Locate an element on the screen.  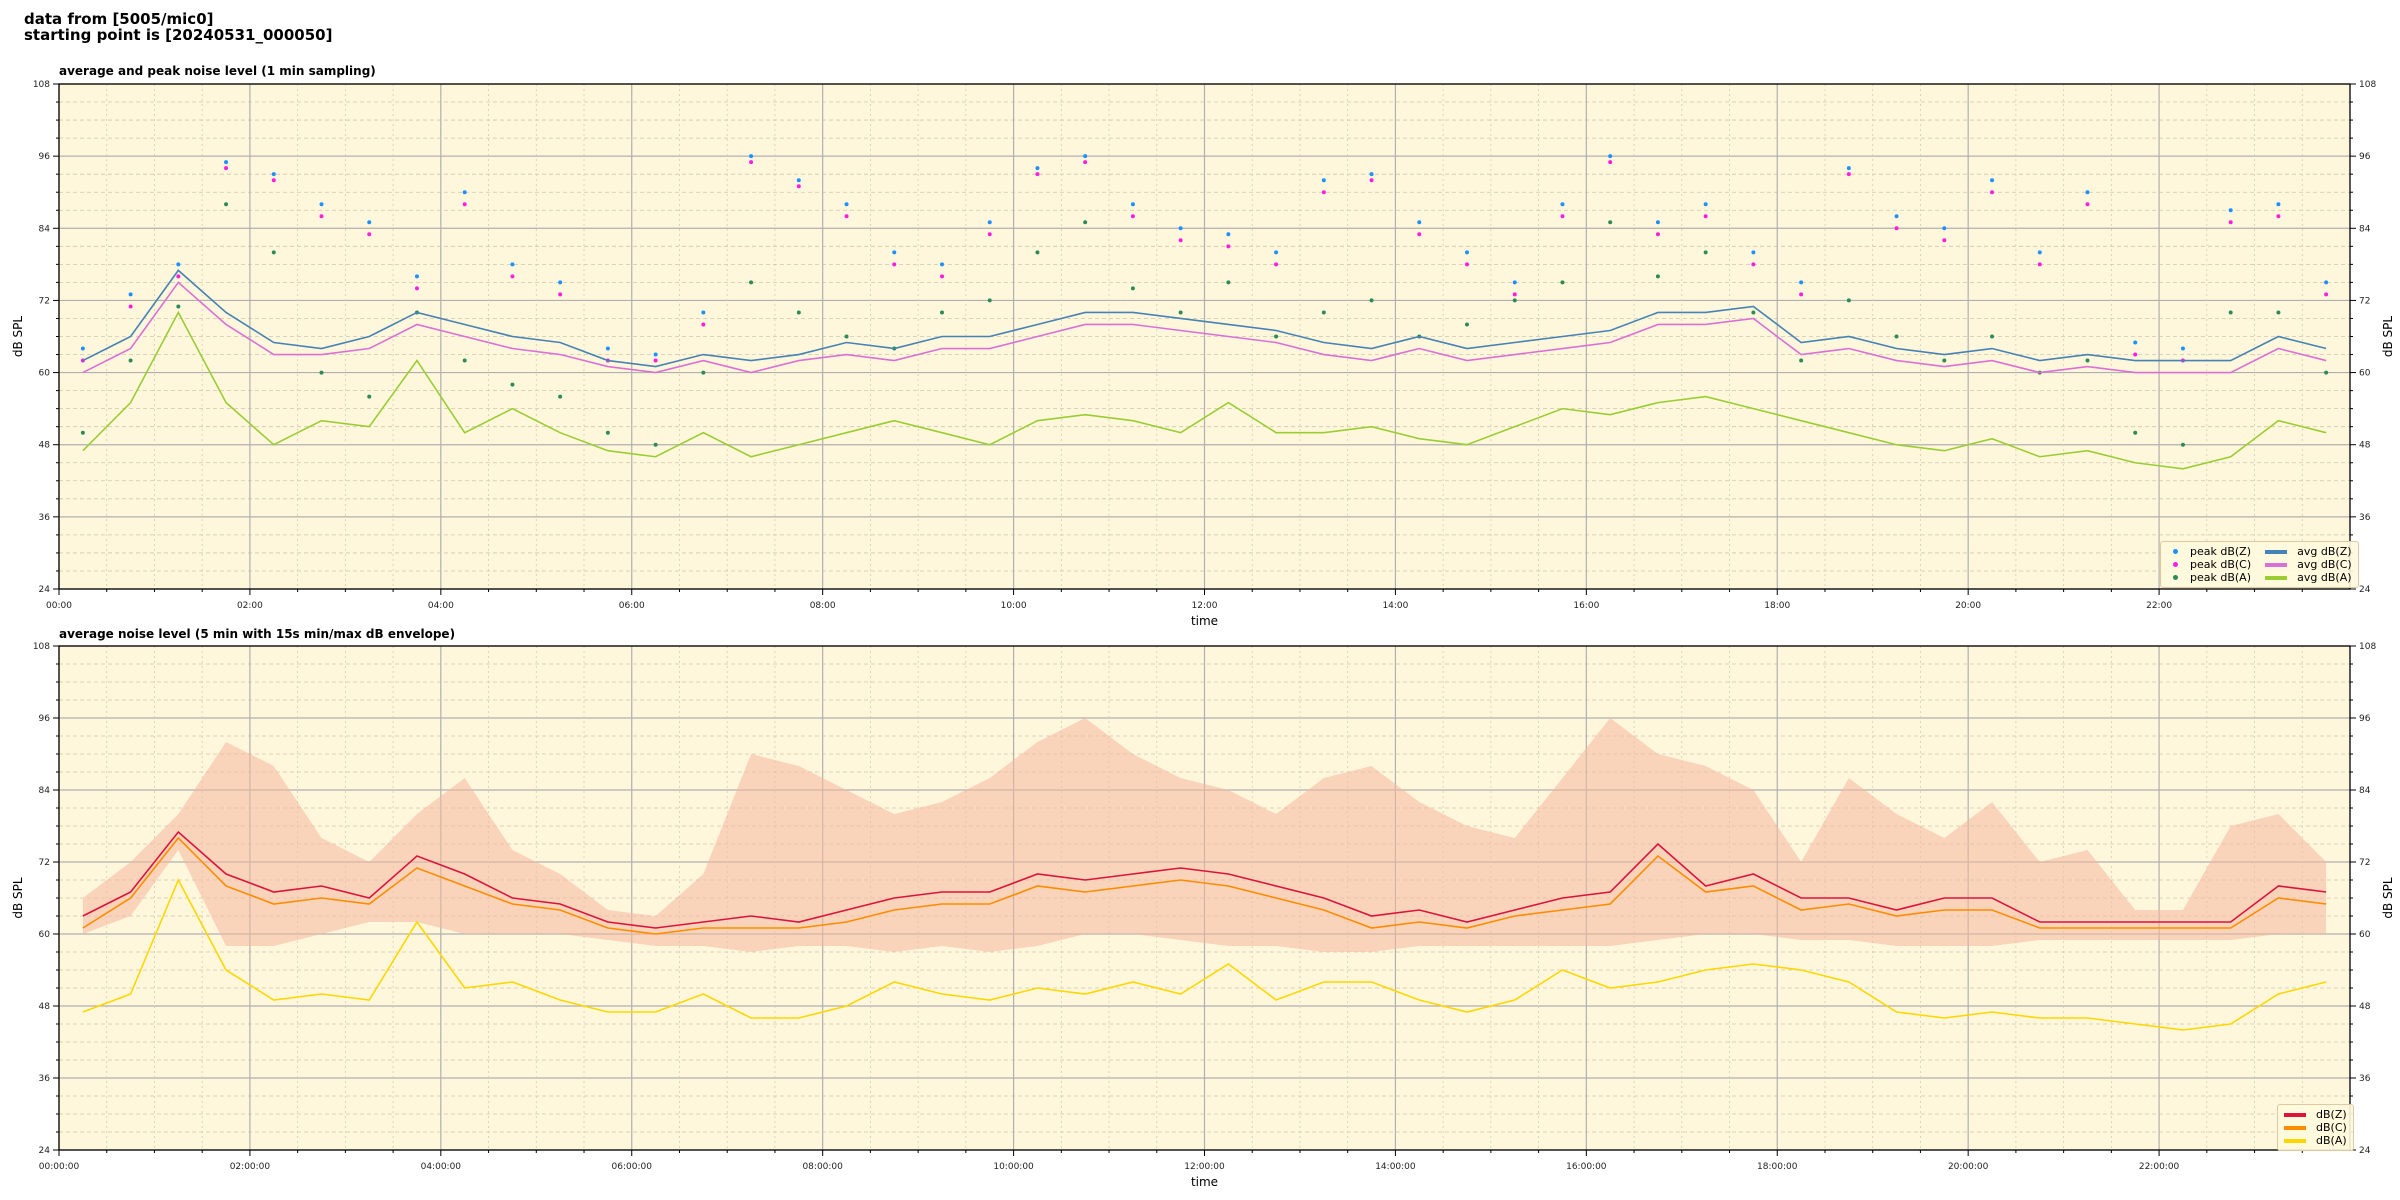
legend-avg-a: avg dB(A) is located at coordinates (2308, 577).